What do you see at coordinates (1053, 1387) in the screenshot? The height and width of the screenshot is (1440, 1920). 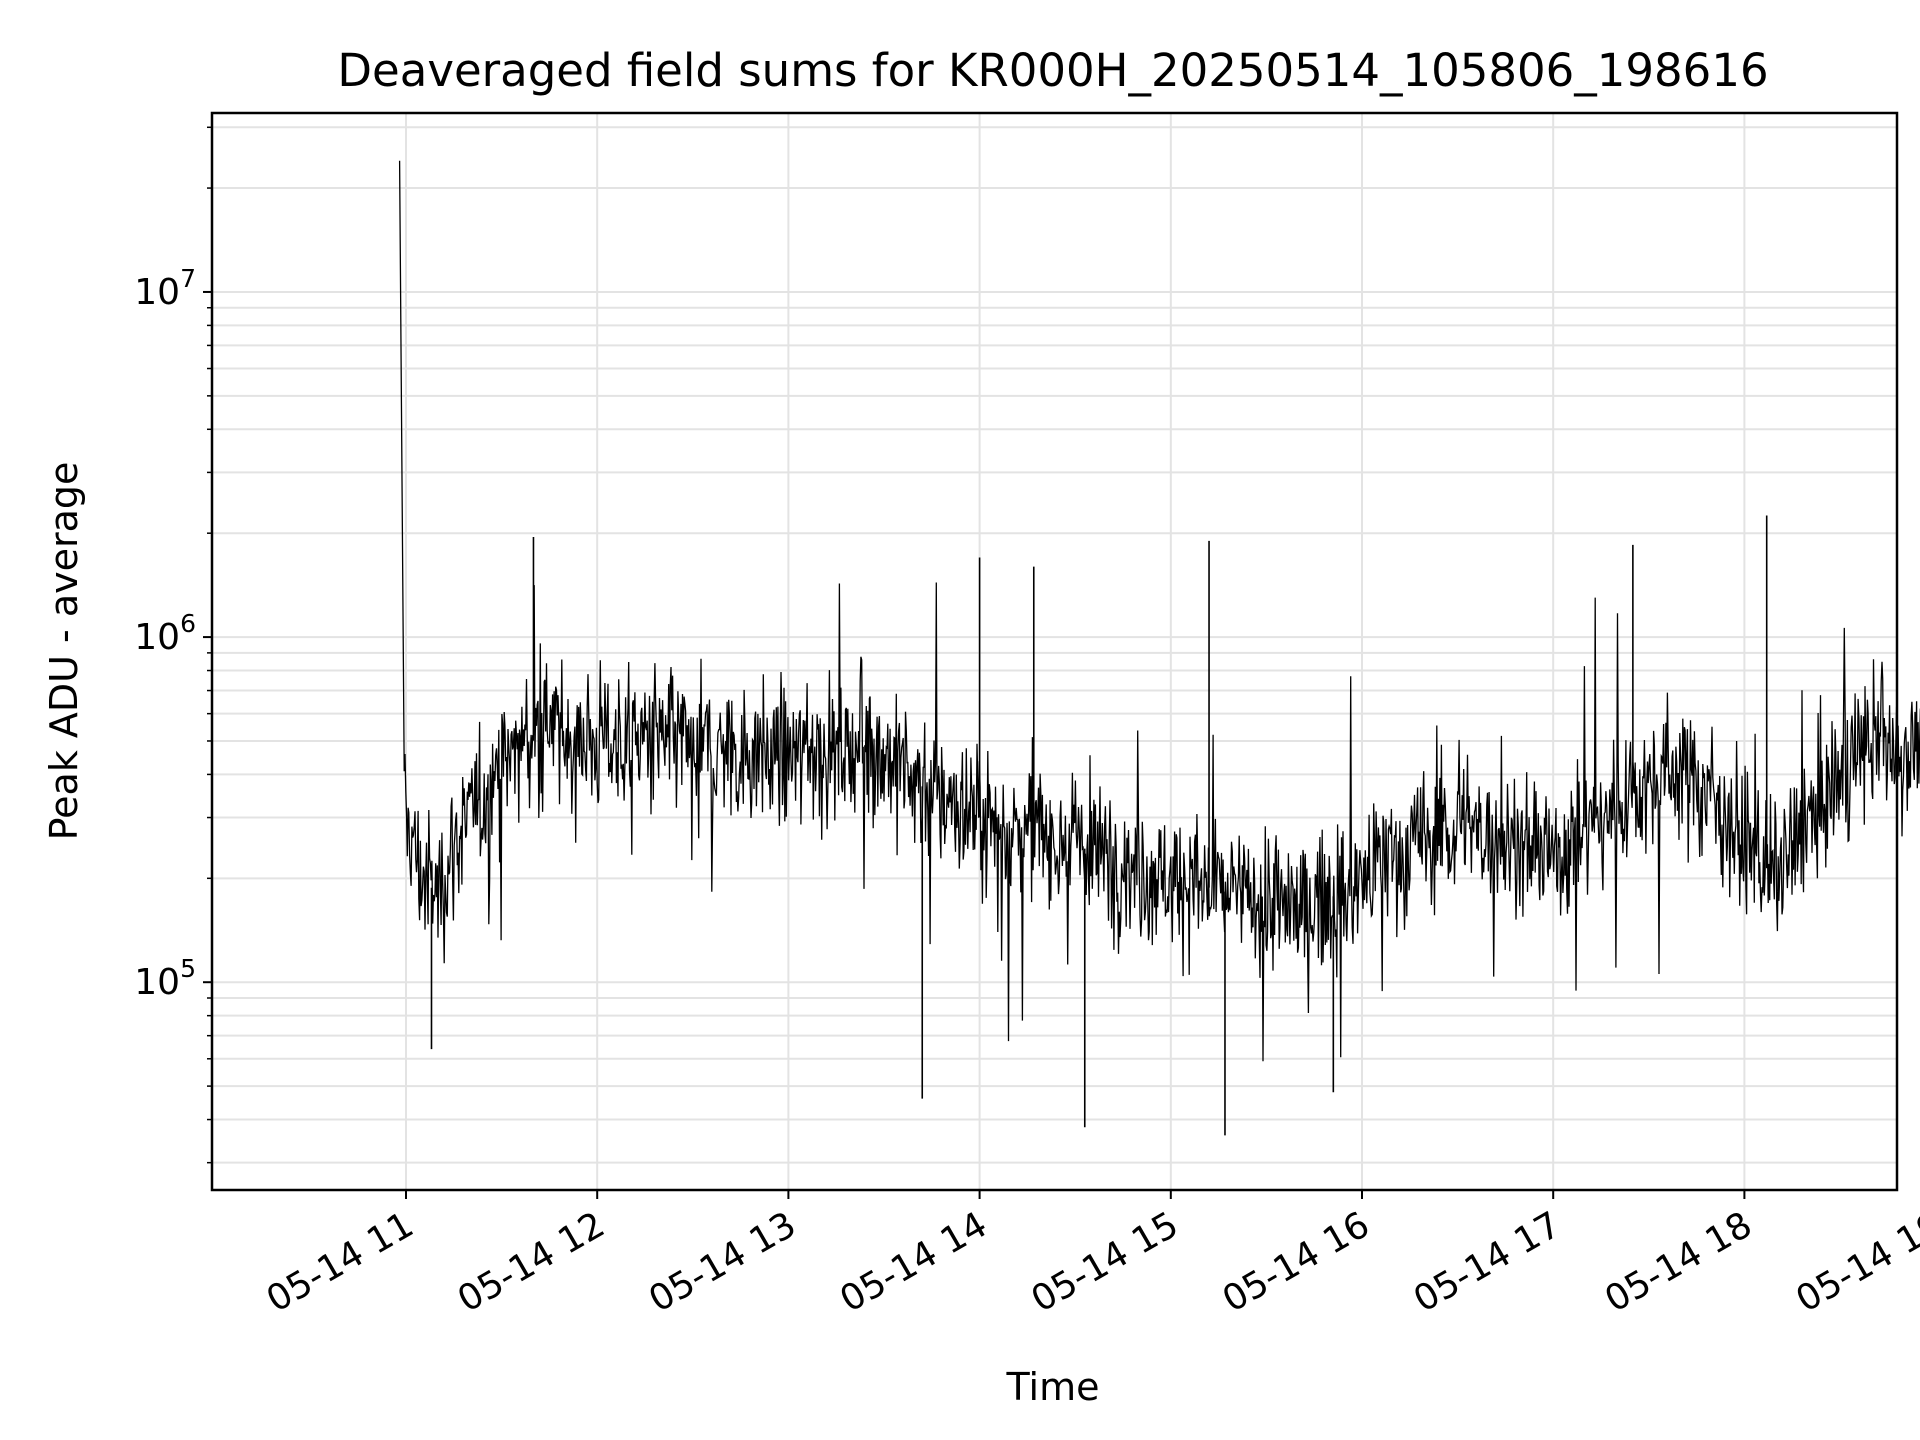 I see `x-axis-label: Time` at bounding box center [1053, 1387].